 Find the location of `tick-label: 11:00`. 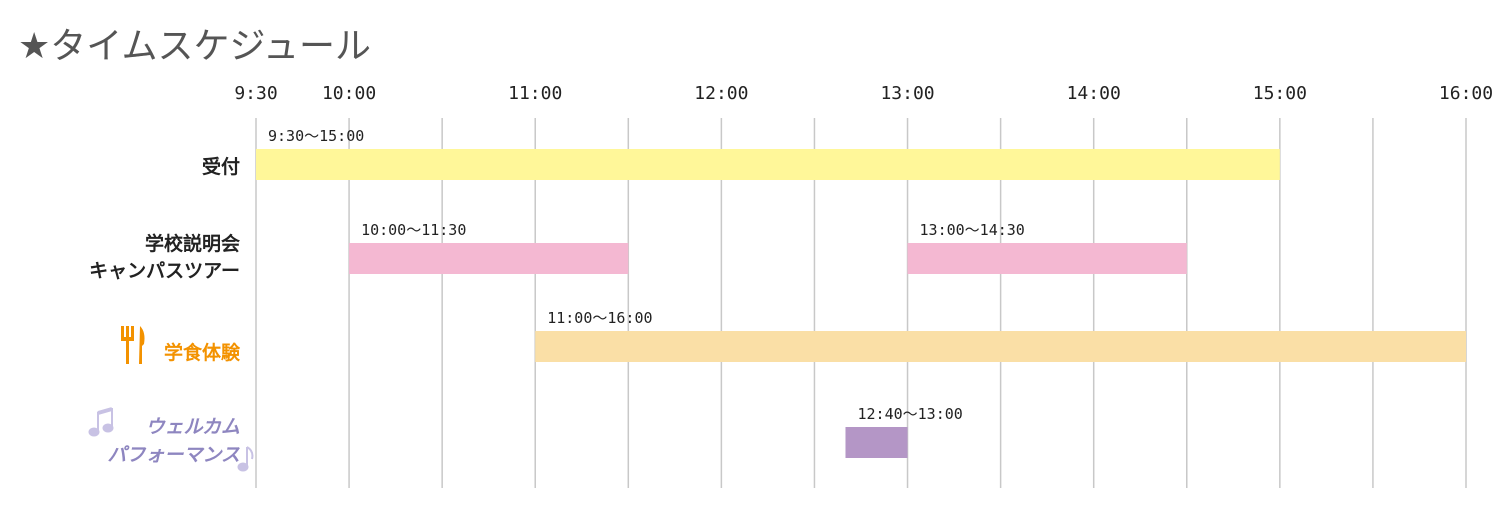

tick-label: 11:00 is located at coordinates (535, 93).